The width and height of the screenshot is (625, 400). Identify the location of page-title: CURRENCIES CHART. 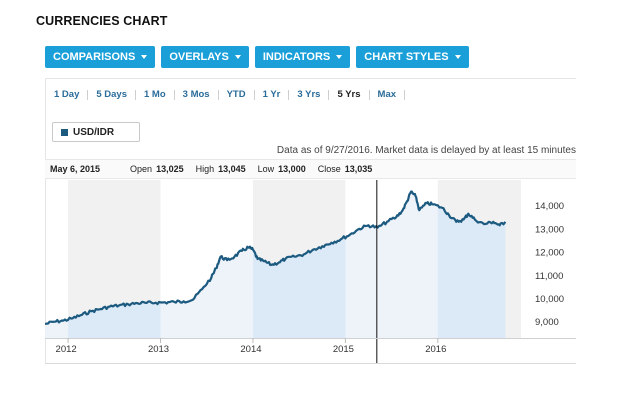
(102, 21).